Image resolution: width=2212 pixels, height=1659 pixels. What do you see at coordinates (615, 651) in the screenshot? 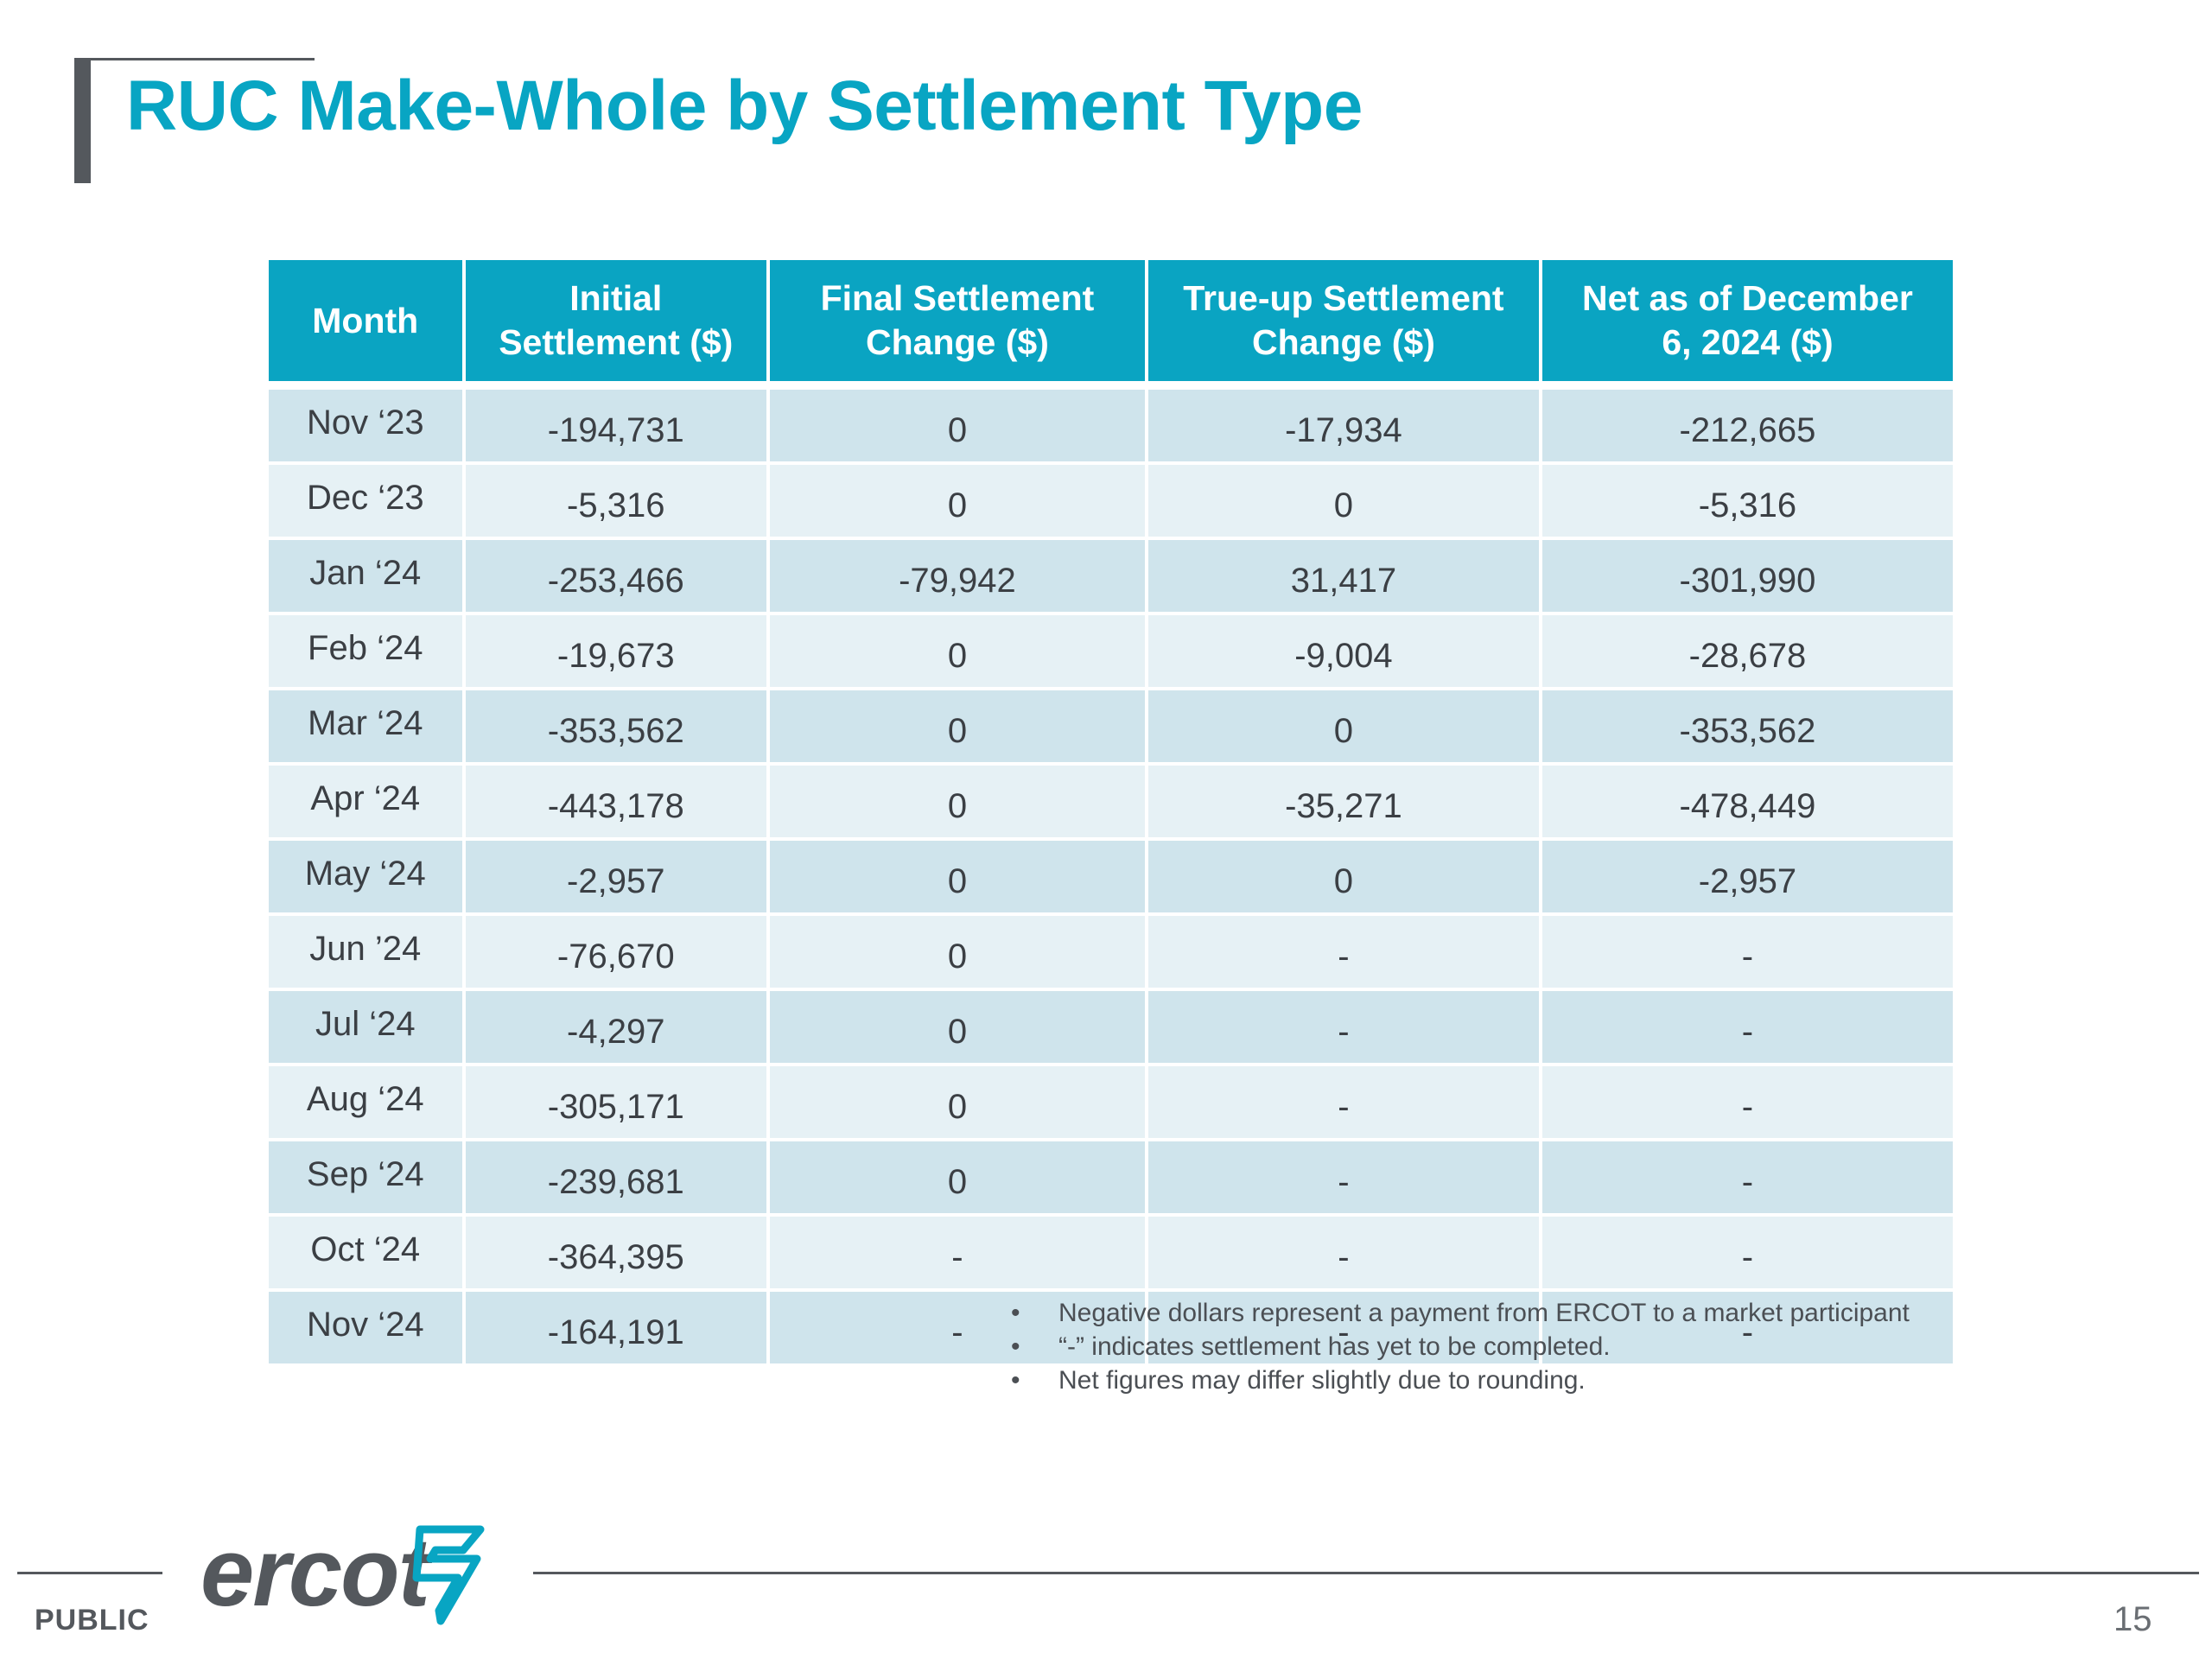
I see `cell-initial-settlement: -19,673` at bounding box center [615, 651].